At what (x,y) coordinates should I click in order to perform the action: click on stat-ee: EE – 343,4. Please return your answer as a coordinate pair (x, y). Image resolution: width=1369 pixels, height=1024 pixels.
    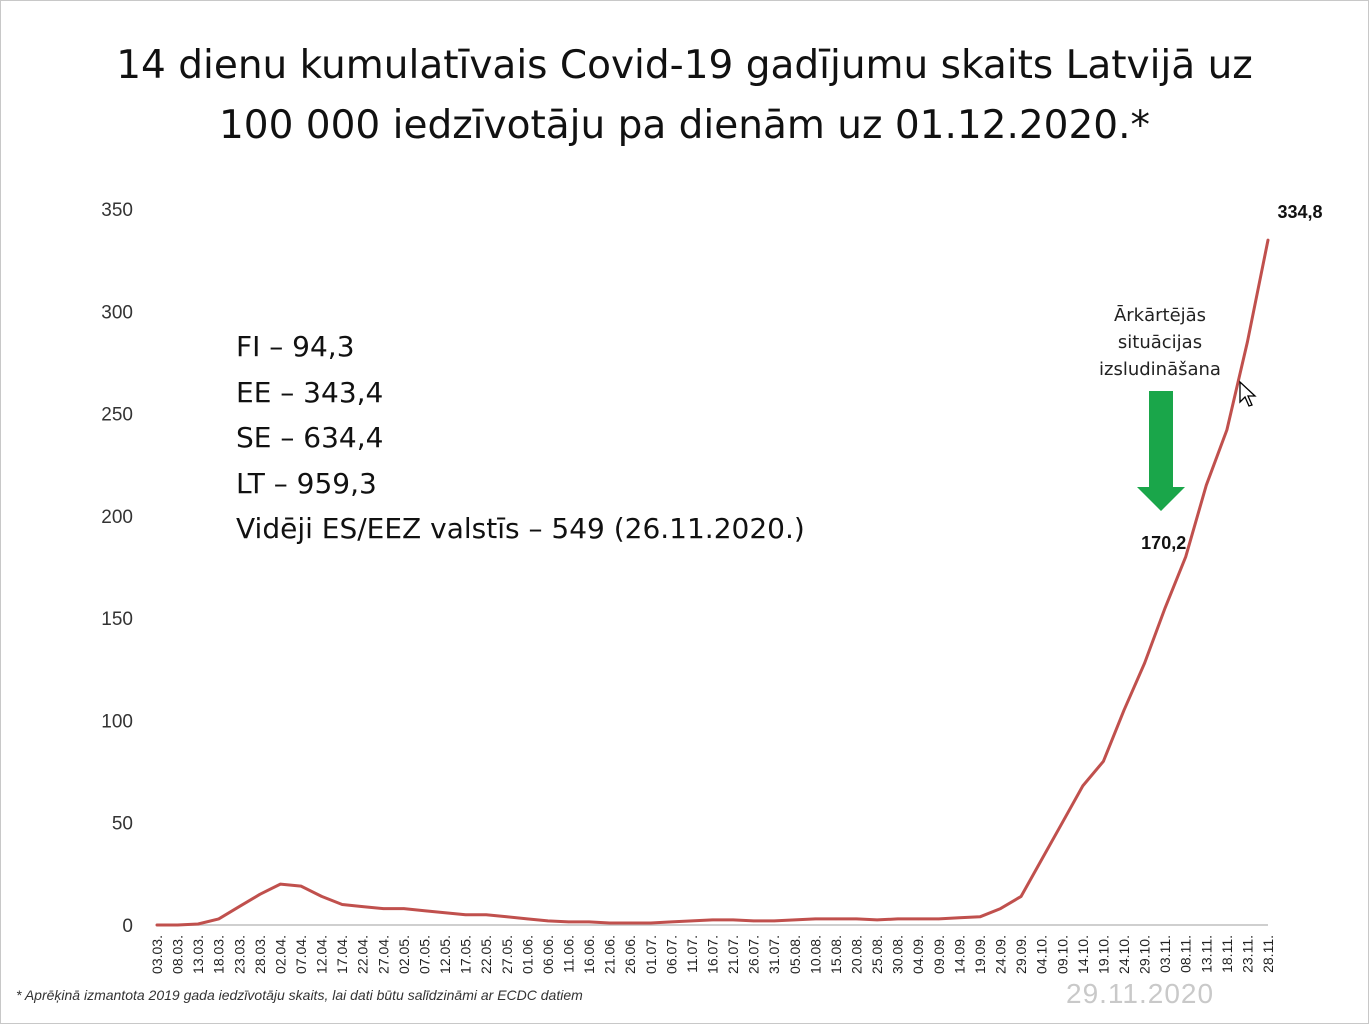
    Looking at the image, I should click on (310, 392).